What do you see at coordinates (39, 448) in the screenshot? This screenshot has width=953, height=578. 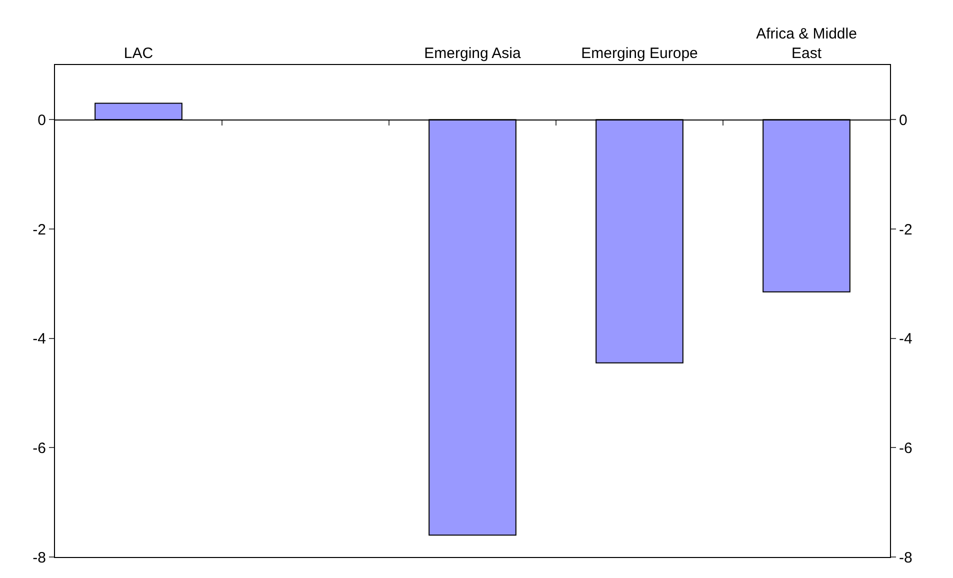 I see `y-tick-label: -6` at bounding box center [39, 448].